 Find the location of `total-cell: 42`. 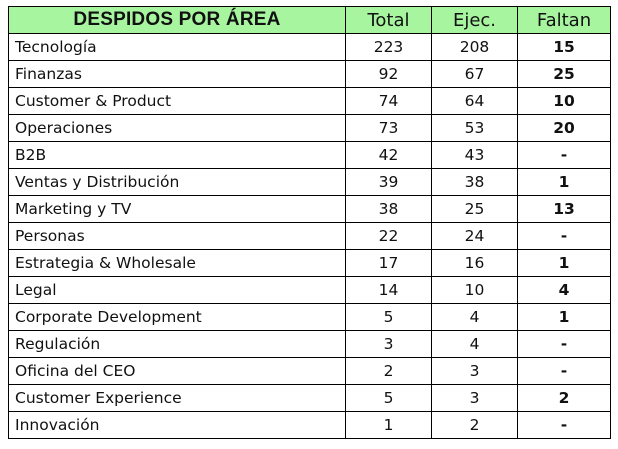

total-cell: 42 is located at coordinates (388, 155).